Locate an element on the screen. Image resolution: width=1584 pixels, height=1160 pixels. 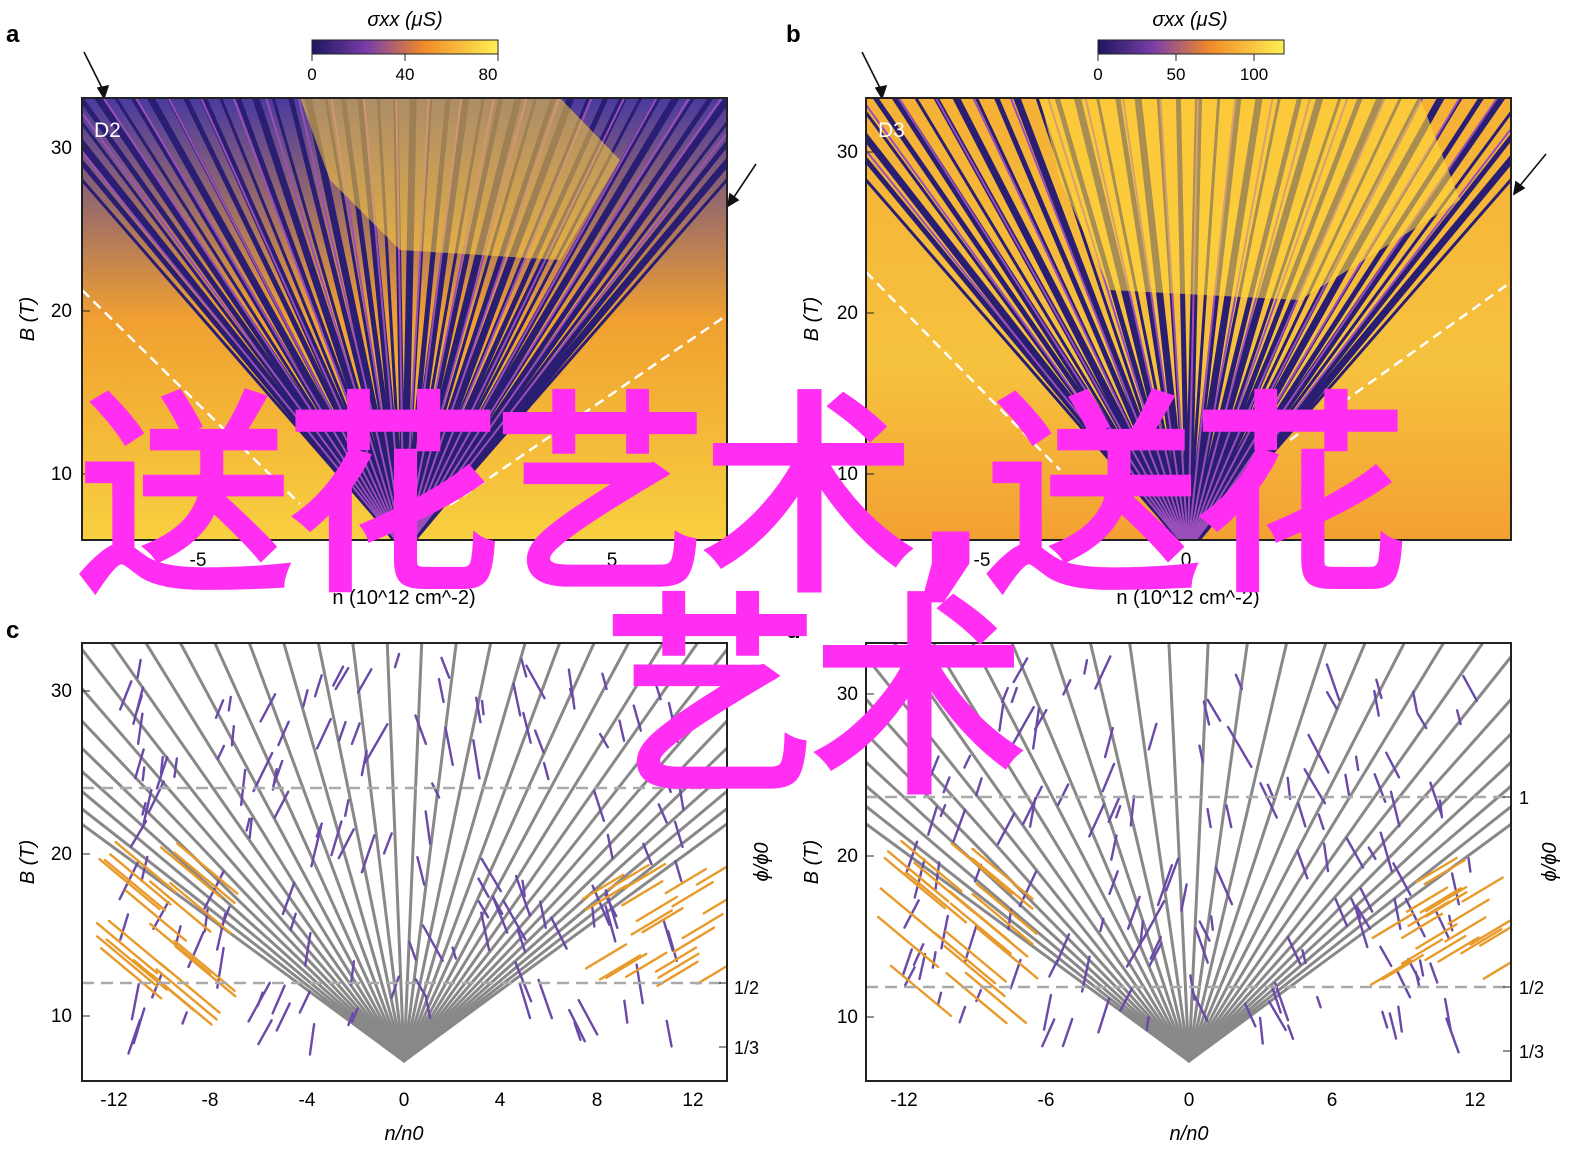
y-axis: 10 20 30 B (T) is located at coordinates (837, 856).